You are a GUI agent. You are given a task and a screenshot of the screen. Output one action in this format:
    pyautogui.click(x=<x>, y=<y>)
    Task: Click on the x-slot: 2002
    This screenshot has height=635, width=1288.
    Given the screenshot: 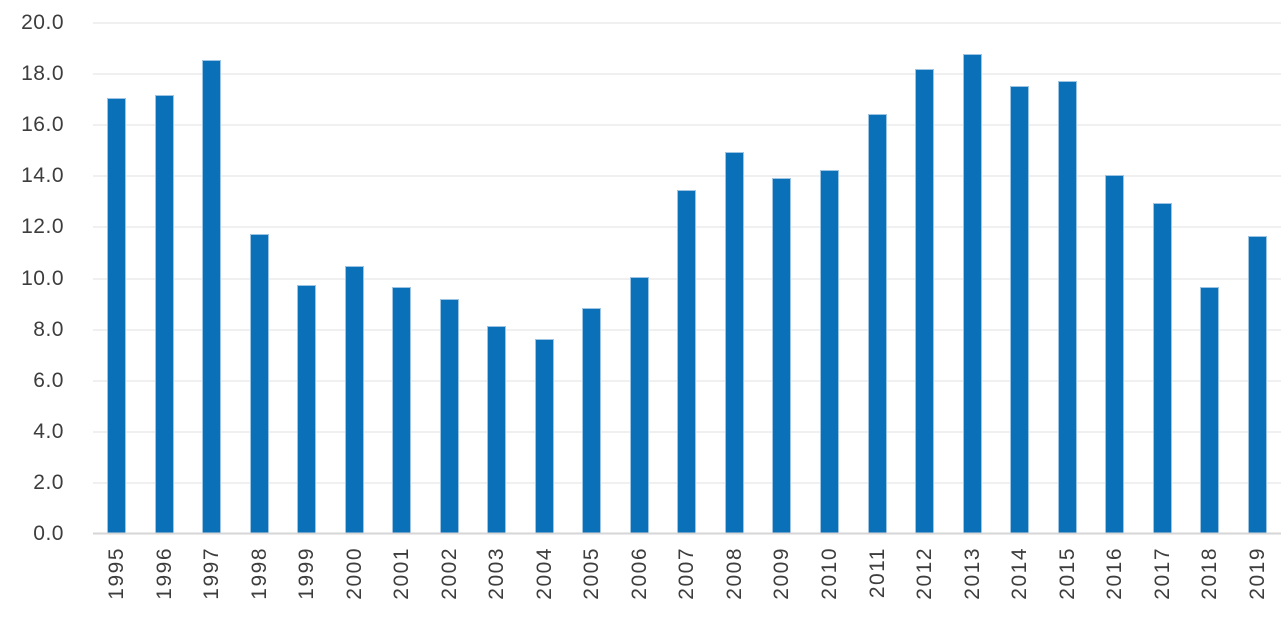 What is the action you would take?
    pyautogui.click(x=450, y=587)
    